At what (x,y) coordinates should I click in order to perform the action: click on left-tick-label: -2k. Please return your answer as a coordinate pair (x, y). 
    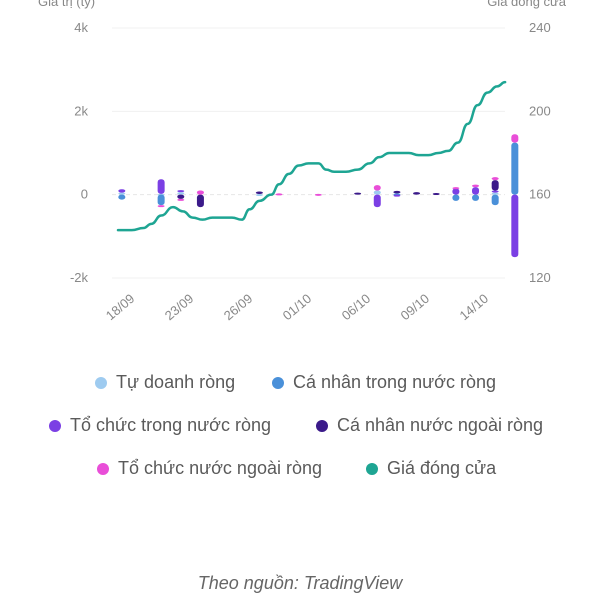
    Looking at the image, I should click on (79, 277).